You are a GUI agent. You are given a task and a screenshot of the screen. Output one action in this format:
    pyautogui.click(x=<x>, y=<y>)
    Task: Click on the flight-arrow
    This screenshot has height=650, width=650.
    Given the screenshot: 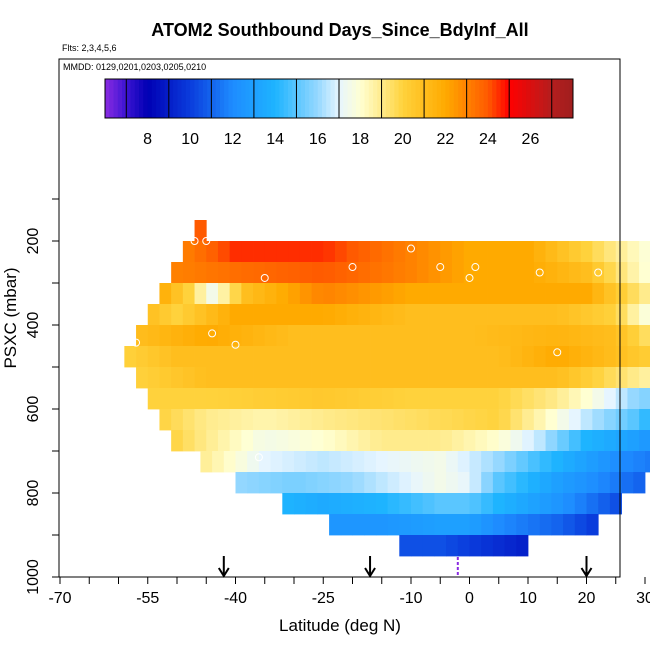 What is the action you would take?
    pyautogui.click(x=370, y=567)
    